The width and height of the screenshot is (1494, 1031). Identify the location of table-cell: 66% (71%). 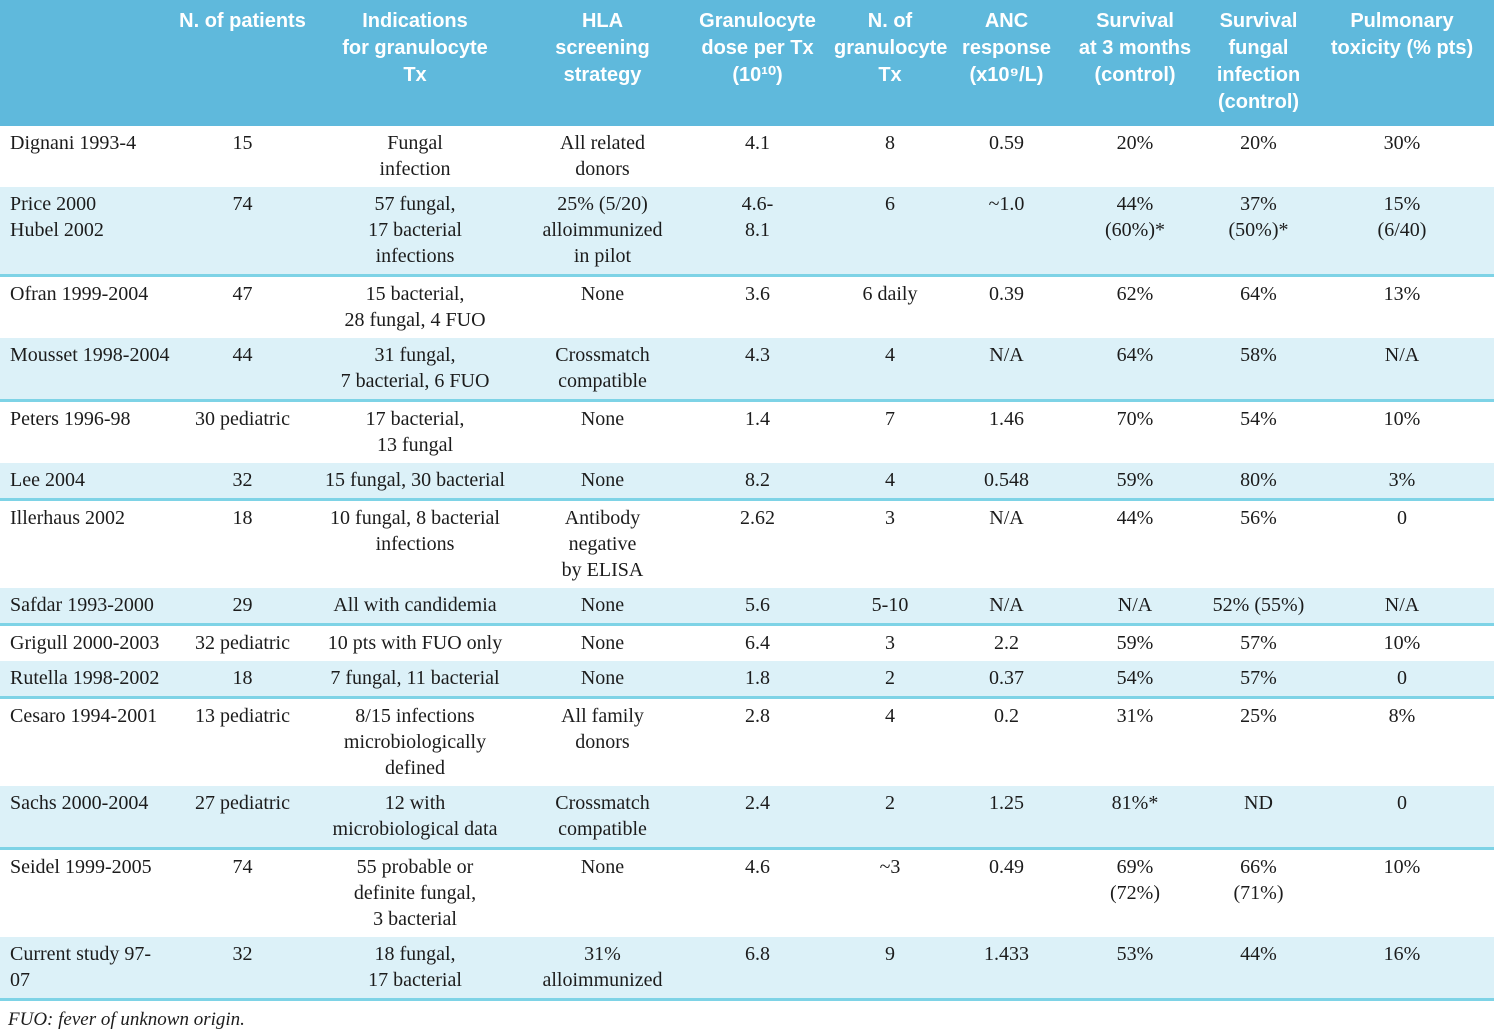
(1258, 880).